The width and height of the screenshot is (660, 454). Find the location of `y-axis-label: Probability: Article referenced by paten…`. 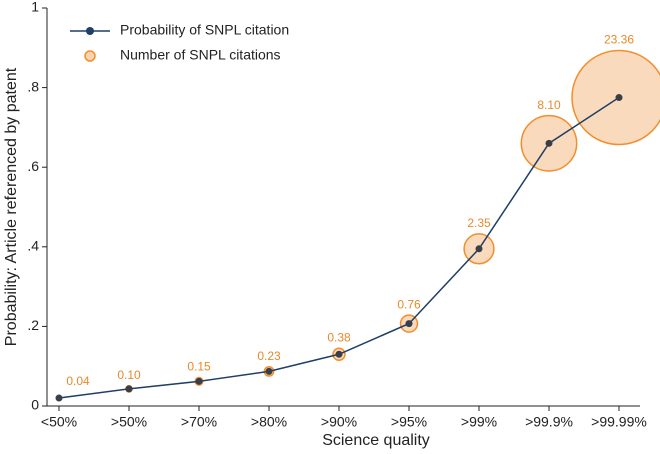

y-axis-label: Probability: Article referenced by paten… is located at coordinates (11, 206).